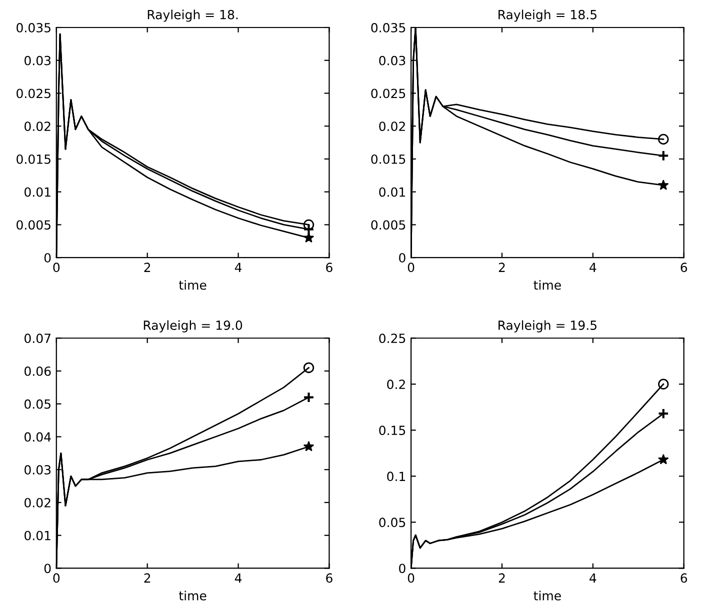 This screenshot has width=705, height=611. I want to click on chart-title: Rayleigh = 19.0, so click(193, 326).